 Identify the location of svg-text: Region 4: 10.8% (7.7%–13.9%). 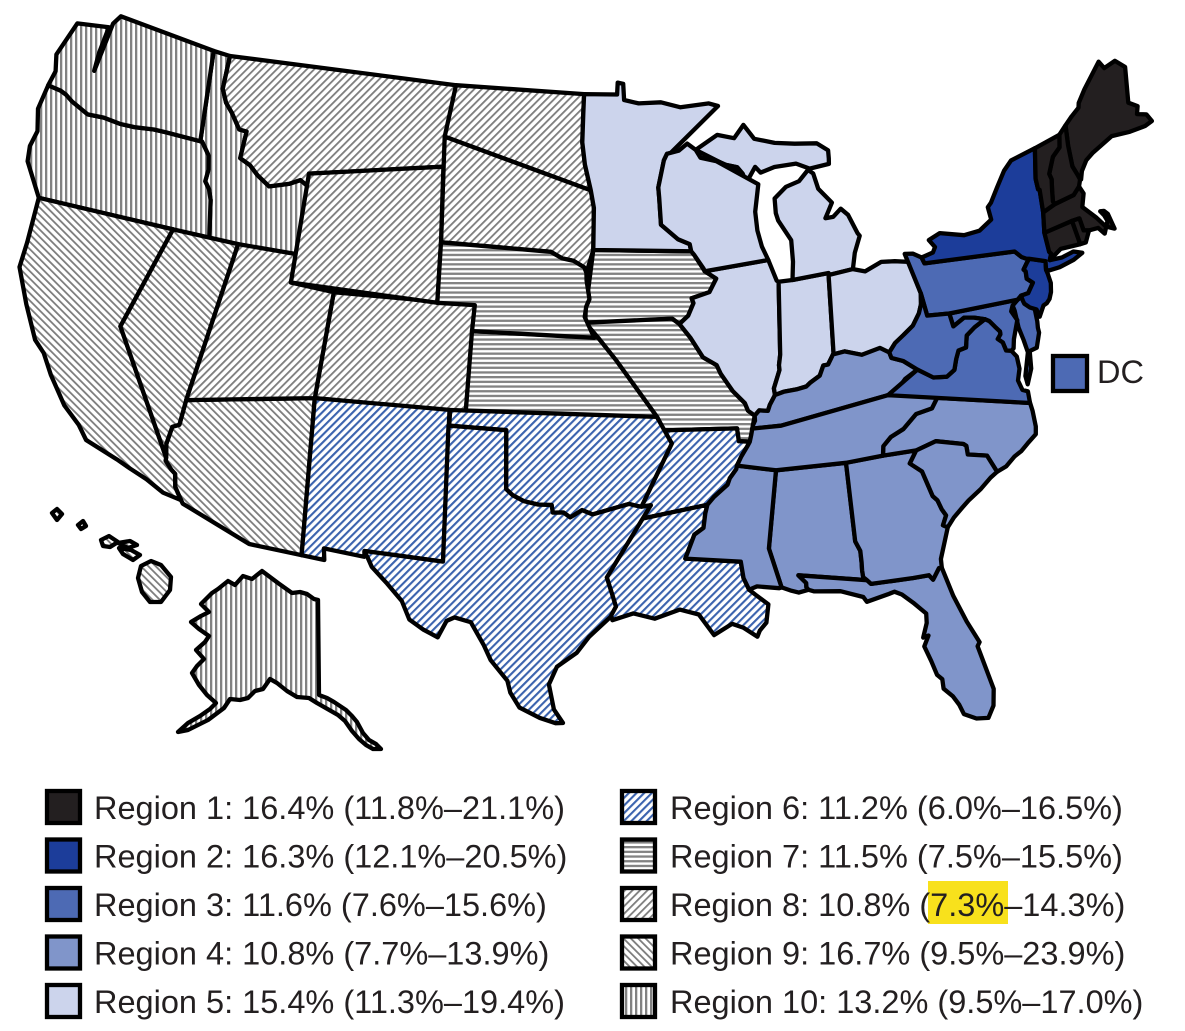
(321, 954).